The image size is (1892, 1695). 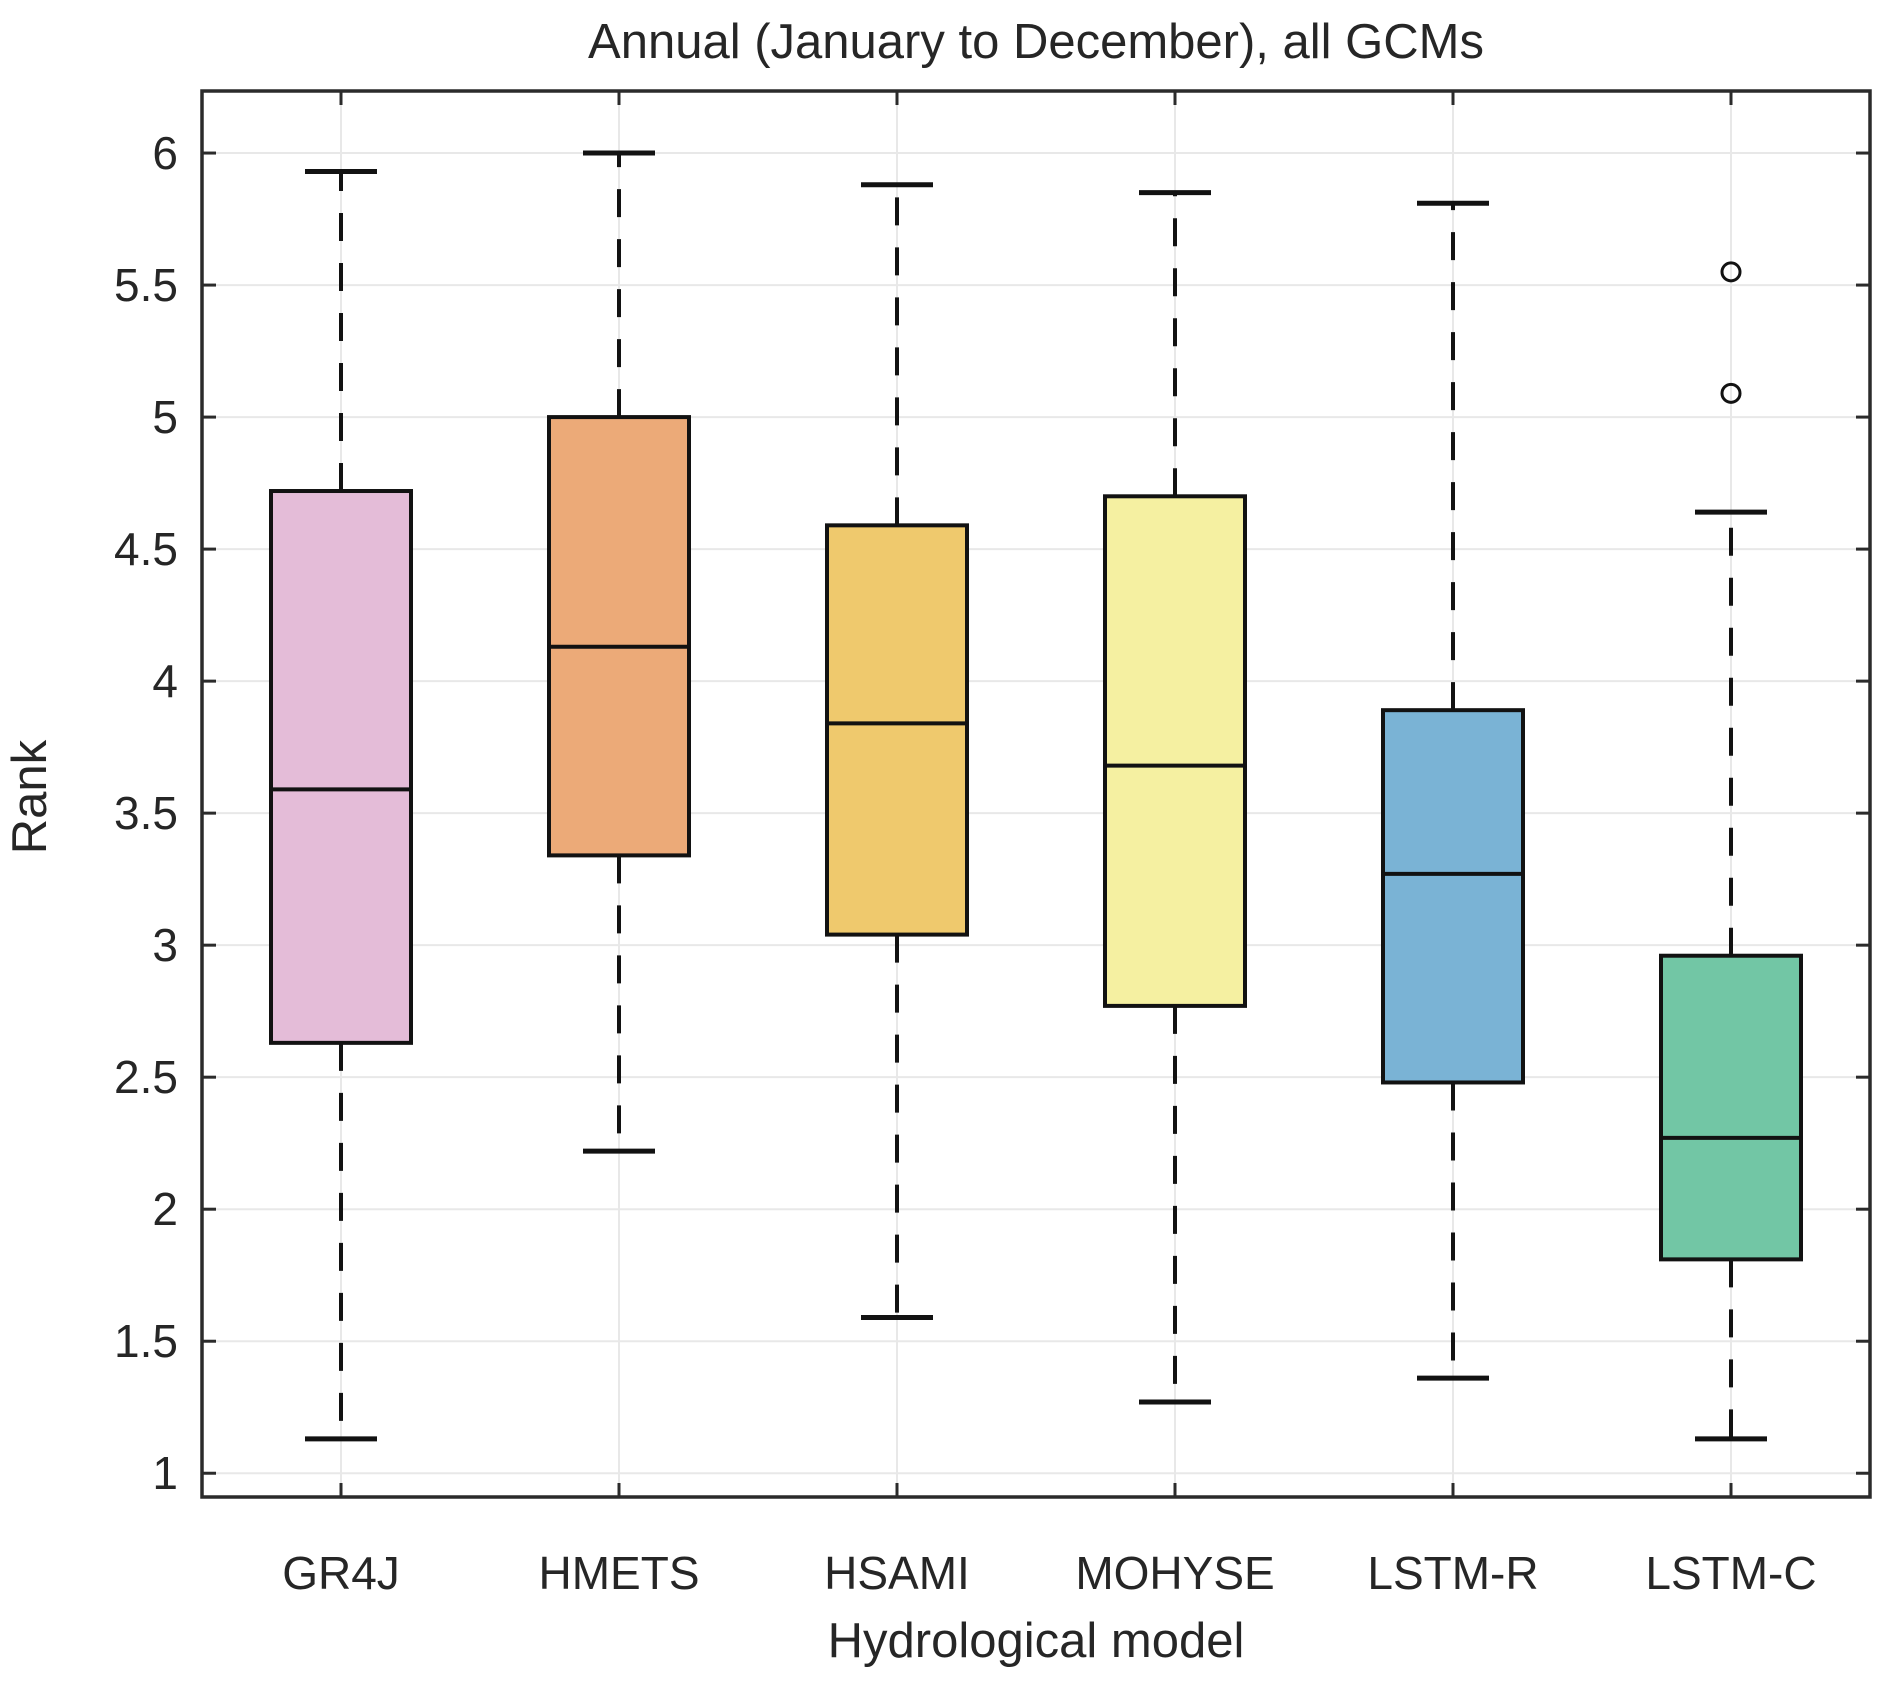 I want to click on x-tick-label: LSTM-C, so click(x=1730, y=1573).